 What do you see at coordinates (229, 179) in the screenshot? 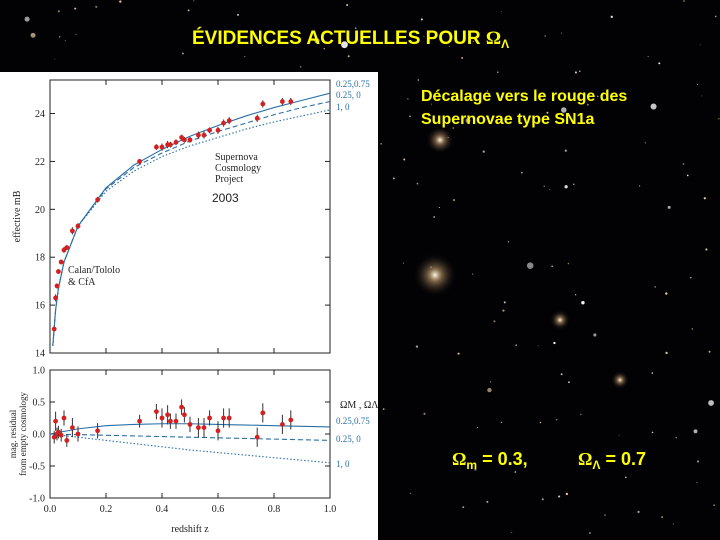
I see `annotation: Project` at bounding box center [229, 179].